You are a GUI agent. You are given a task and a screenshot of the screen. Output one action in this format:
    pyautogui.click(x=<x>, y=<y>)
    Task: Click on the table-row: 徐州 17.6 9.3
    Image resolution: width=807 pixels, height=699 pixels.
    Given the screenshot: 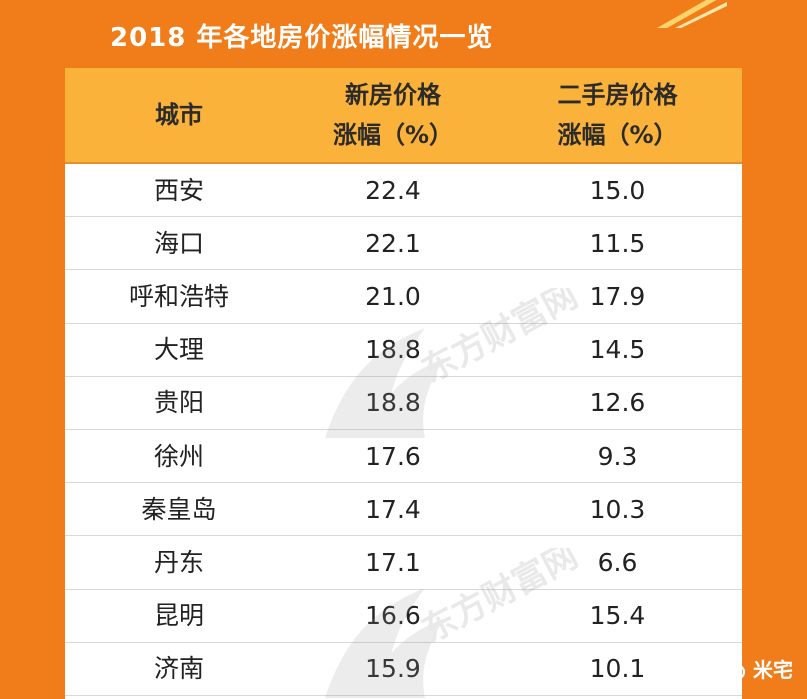 What is the action you would take?
    pyautogui.click(x=403, y=457)
    